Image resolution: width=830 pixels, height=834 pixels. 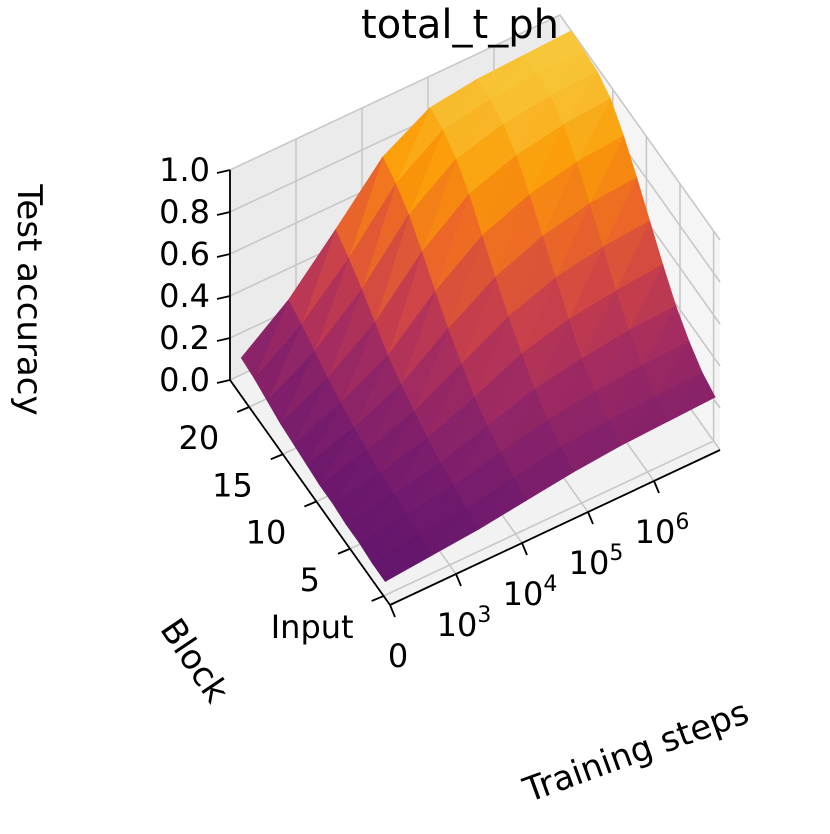 I want to click on z-tick-label: 0.4, so click(x=184, y=296).